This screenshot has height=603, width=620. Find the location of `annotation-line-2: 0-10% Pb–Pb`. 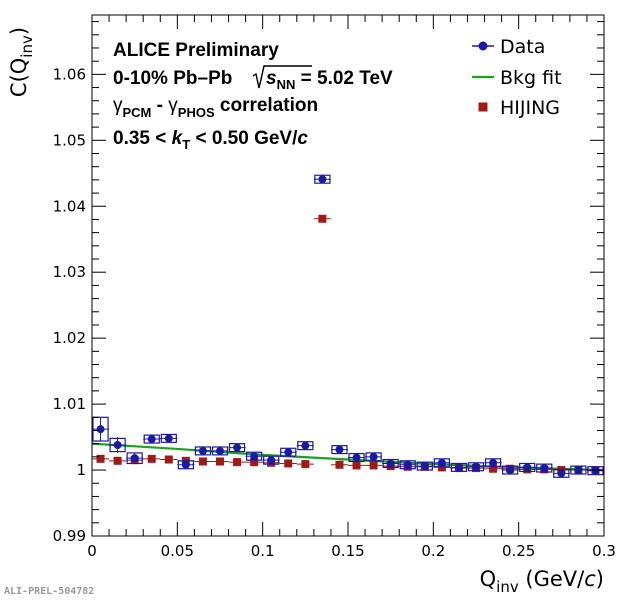

annotation-line-2: 0-10% Pb–Pb is located at coordinates (172, 78).